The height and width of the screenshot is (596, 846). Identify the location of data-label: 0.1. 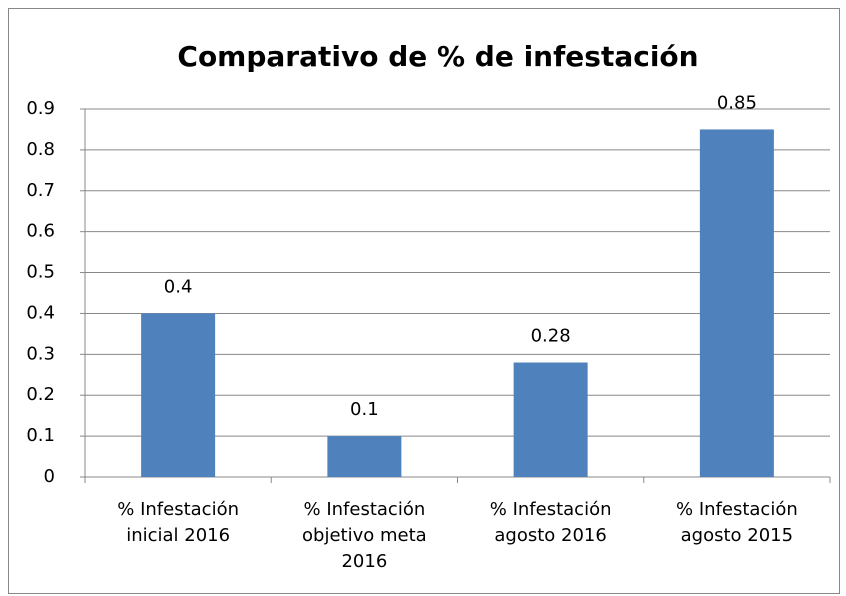
(364, 409).